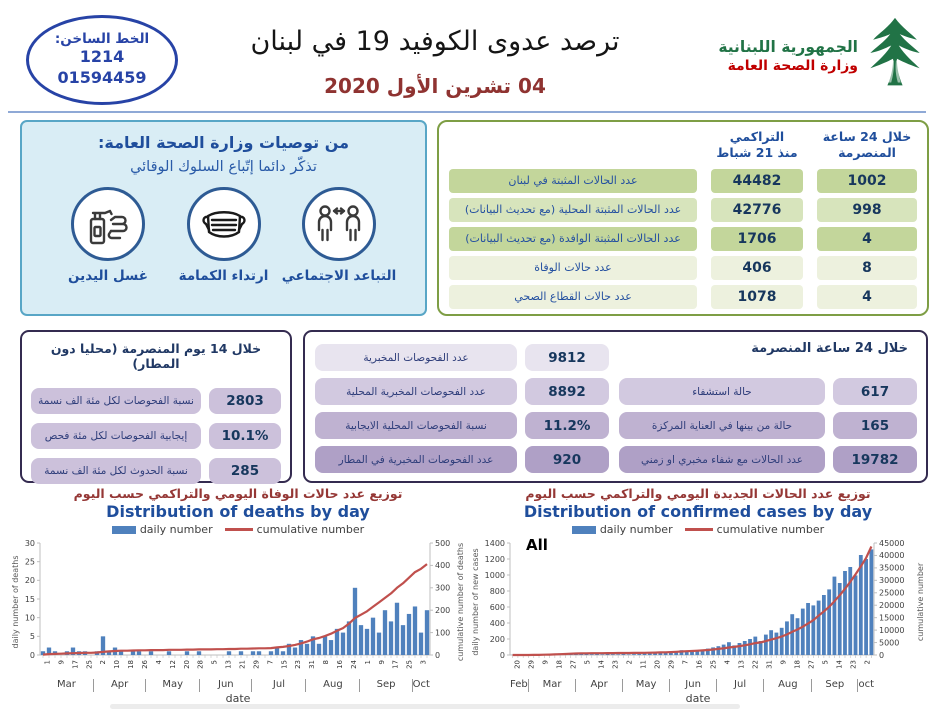 The width and height of the screenshot is (934, 710). What do you see at coordinates (537, 545) in the screenshot?
I see `series-filter-label: All` at bounding box center [537, 545].